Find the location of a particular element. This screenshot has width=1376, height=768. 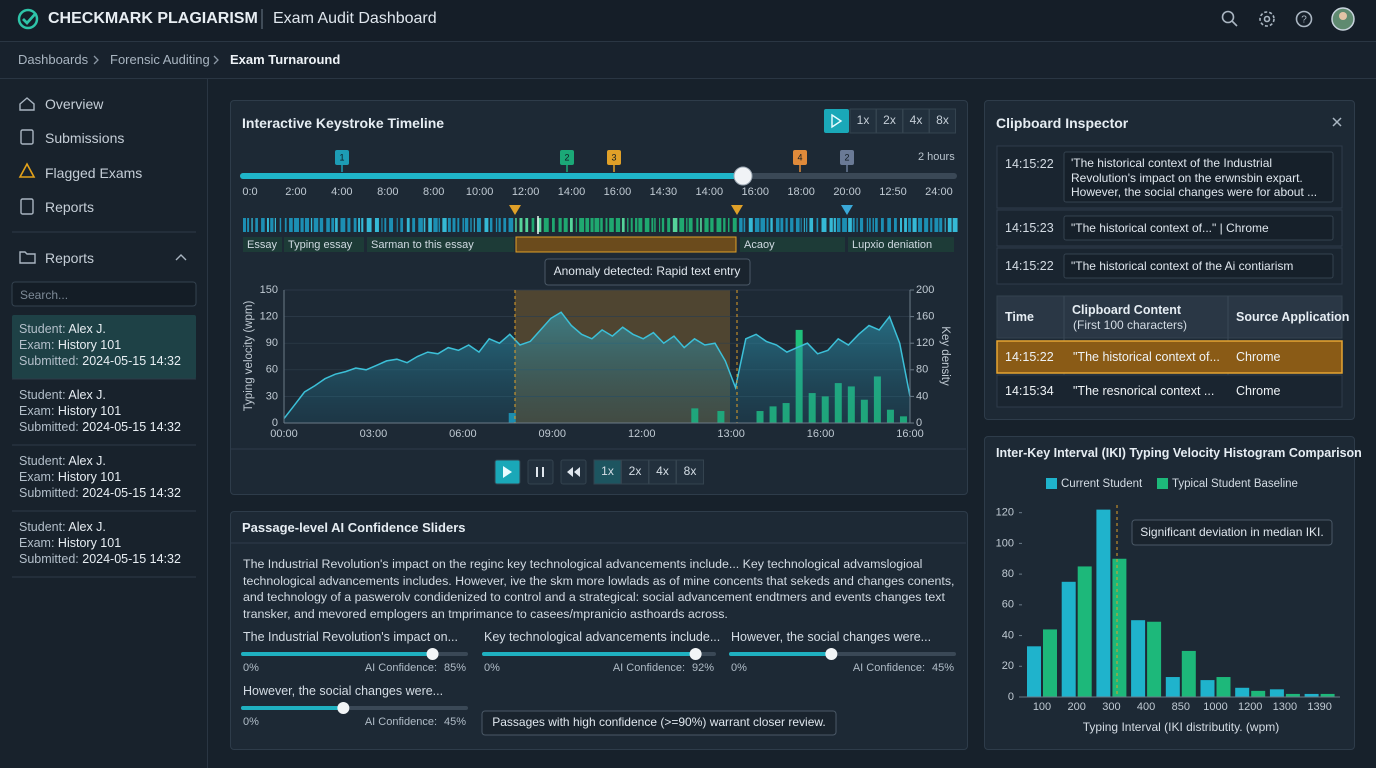

table-header-cell: Time is located at coordinates (1019, 317).